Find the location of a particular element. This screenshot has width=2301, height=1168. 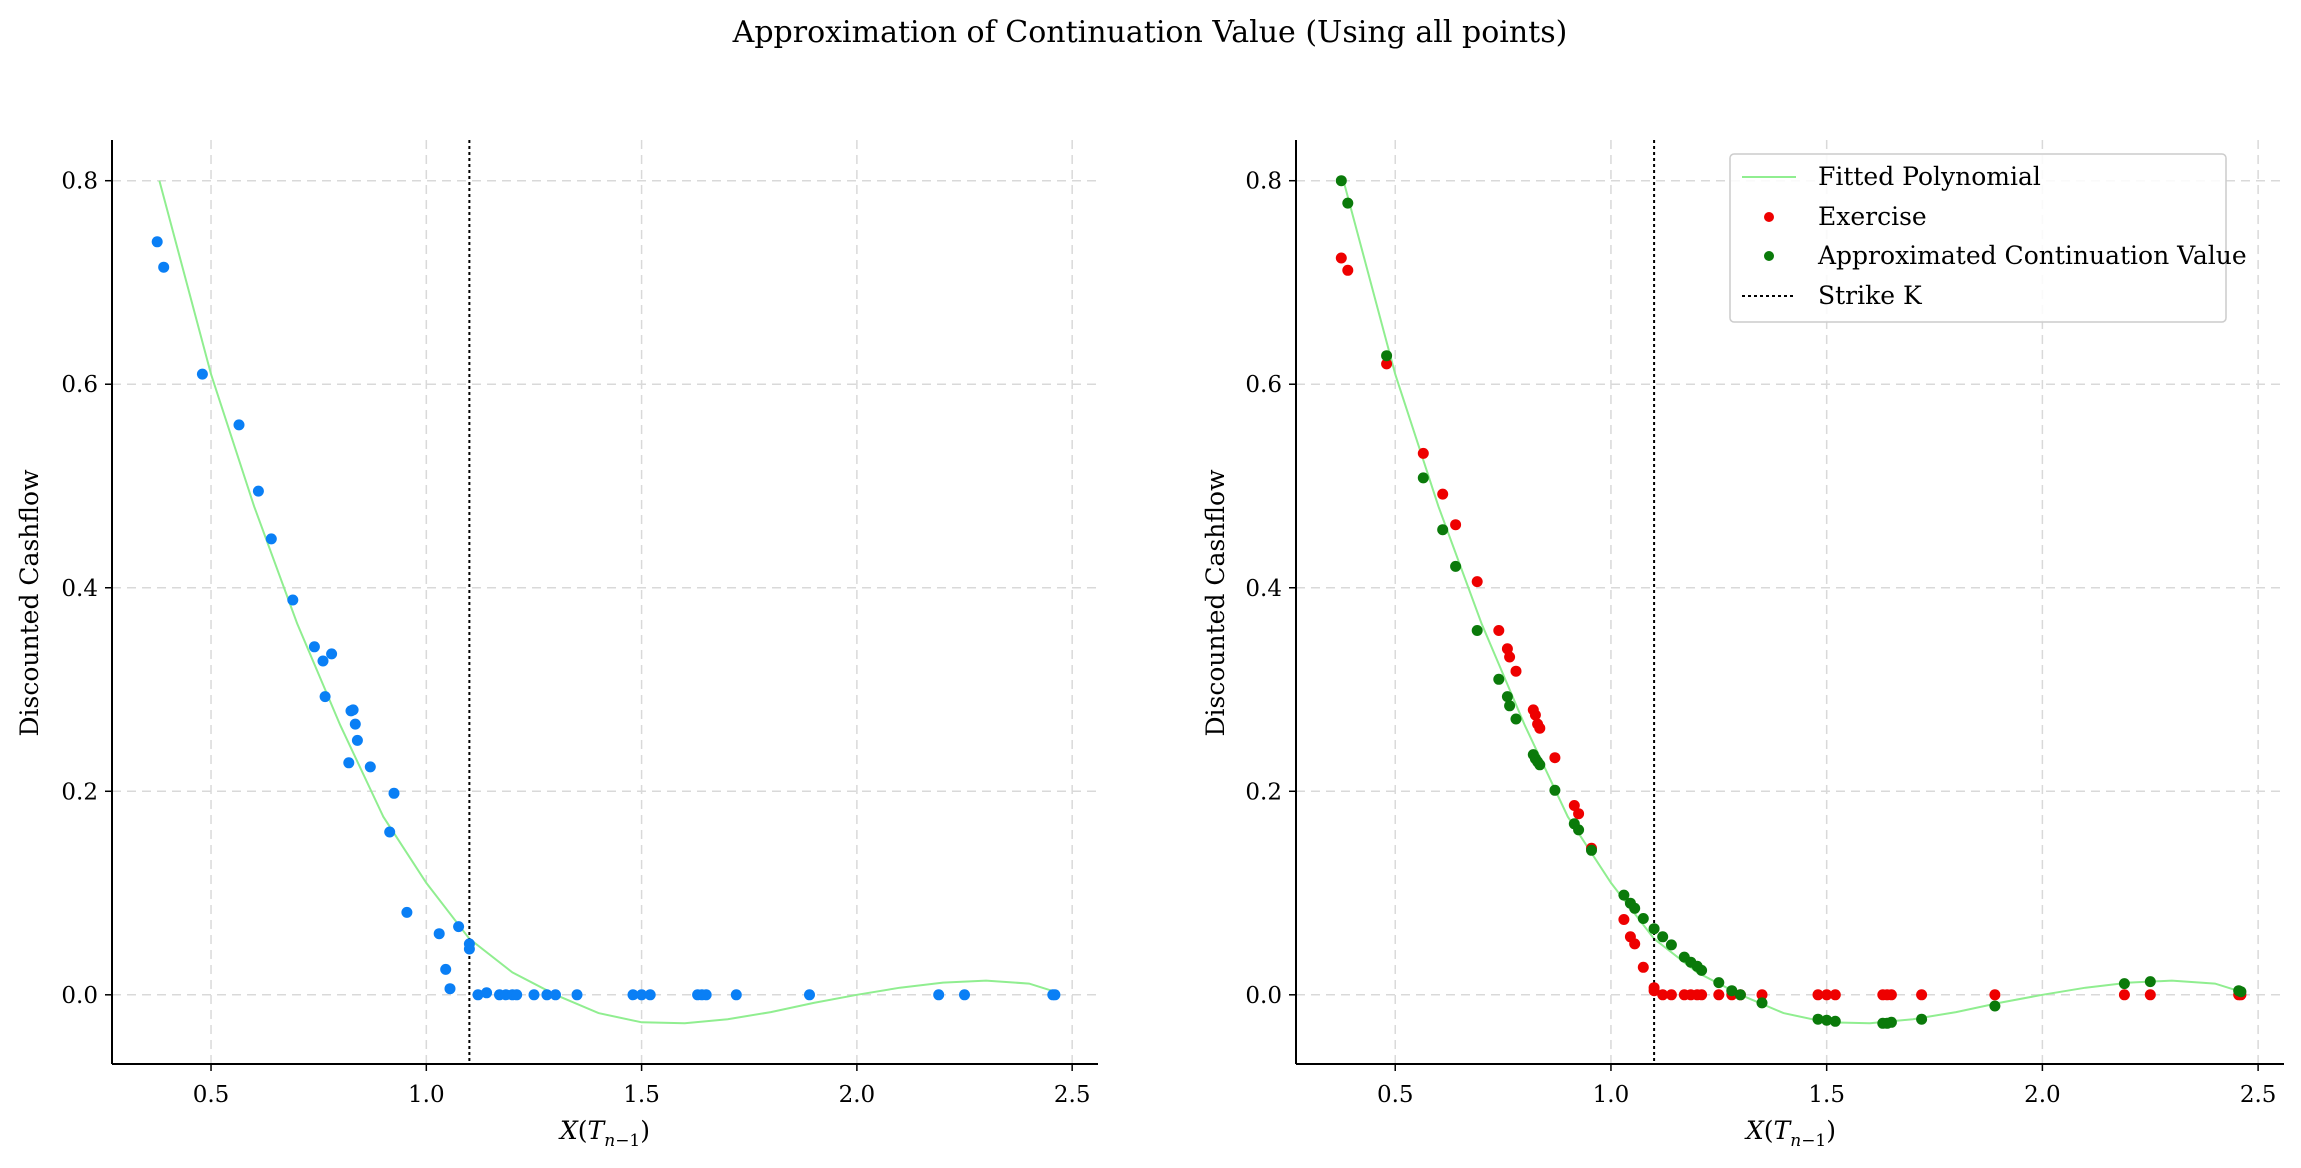

right-x-tick-label: 2.5 is located at coordinates (2258, 1095).